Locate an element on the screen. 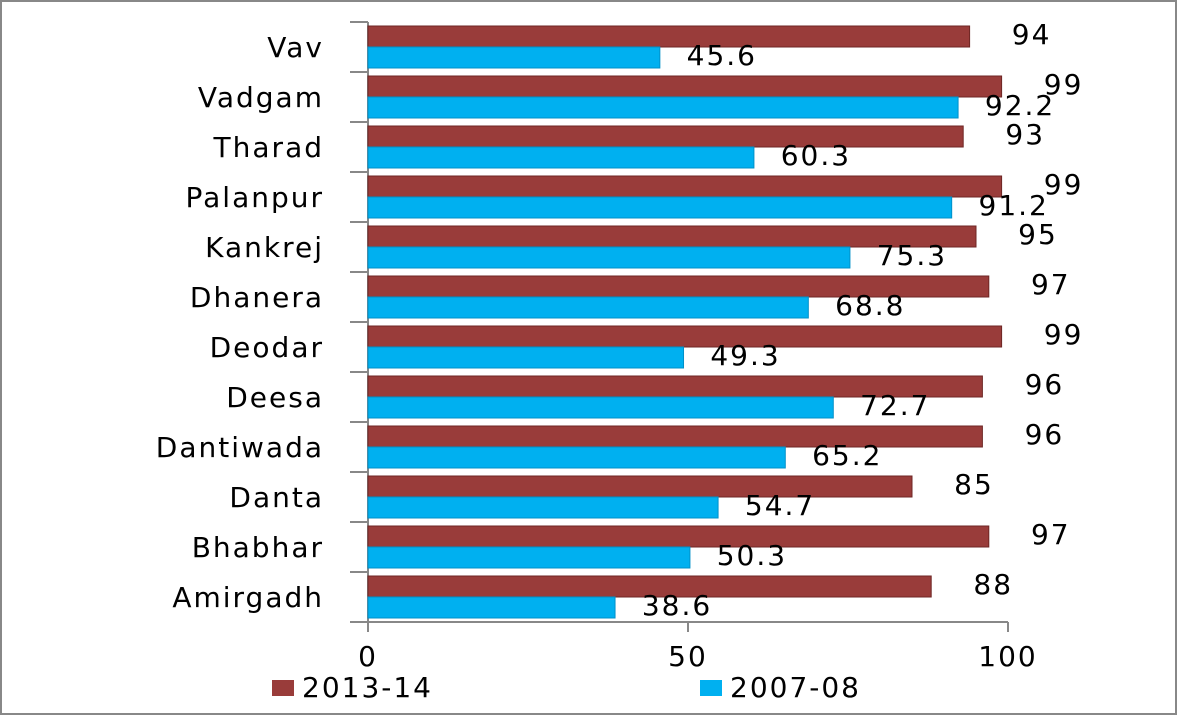 This screenshot has height=715, width=1177. x-tick-label: 100 is located at coordinates (1007, 656).